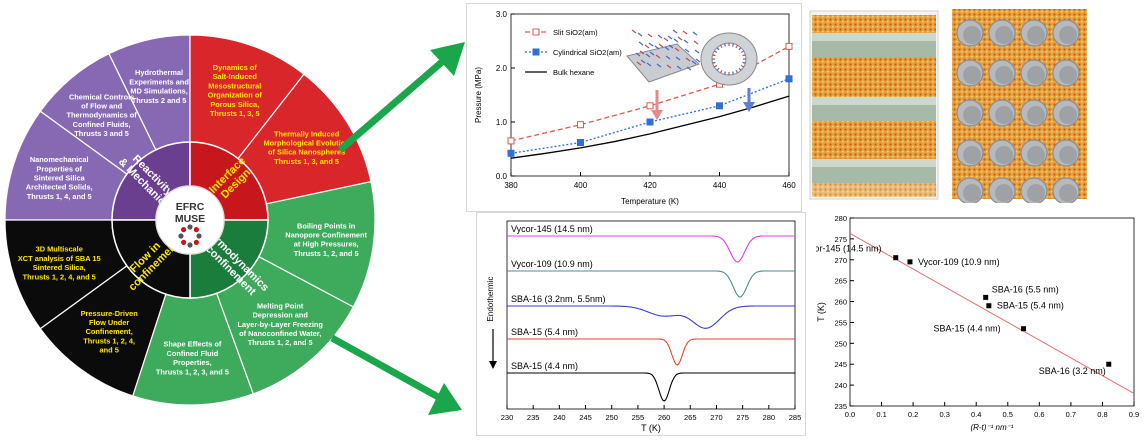 The image size is (1144, 440). What do you see at coordinates (59, 249) in the screenshot?
I see `outer-label-xct: 3D Multiscale` at bounding box center [59, 249].